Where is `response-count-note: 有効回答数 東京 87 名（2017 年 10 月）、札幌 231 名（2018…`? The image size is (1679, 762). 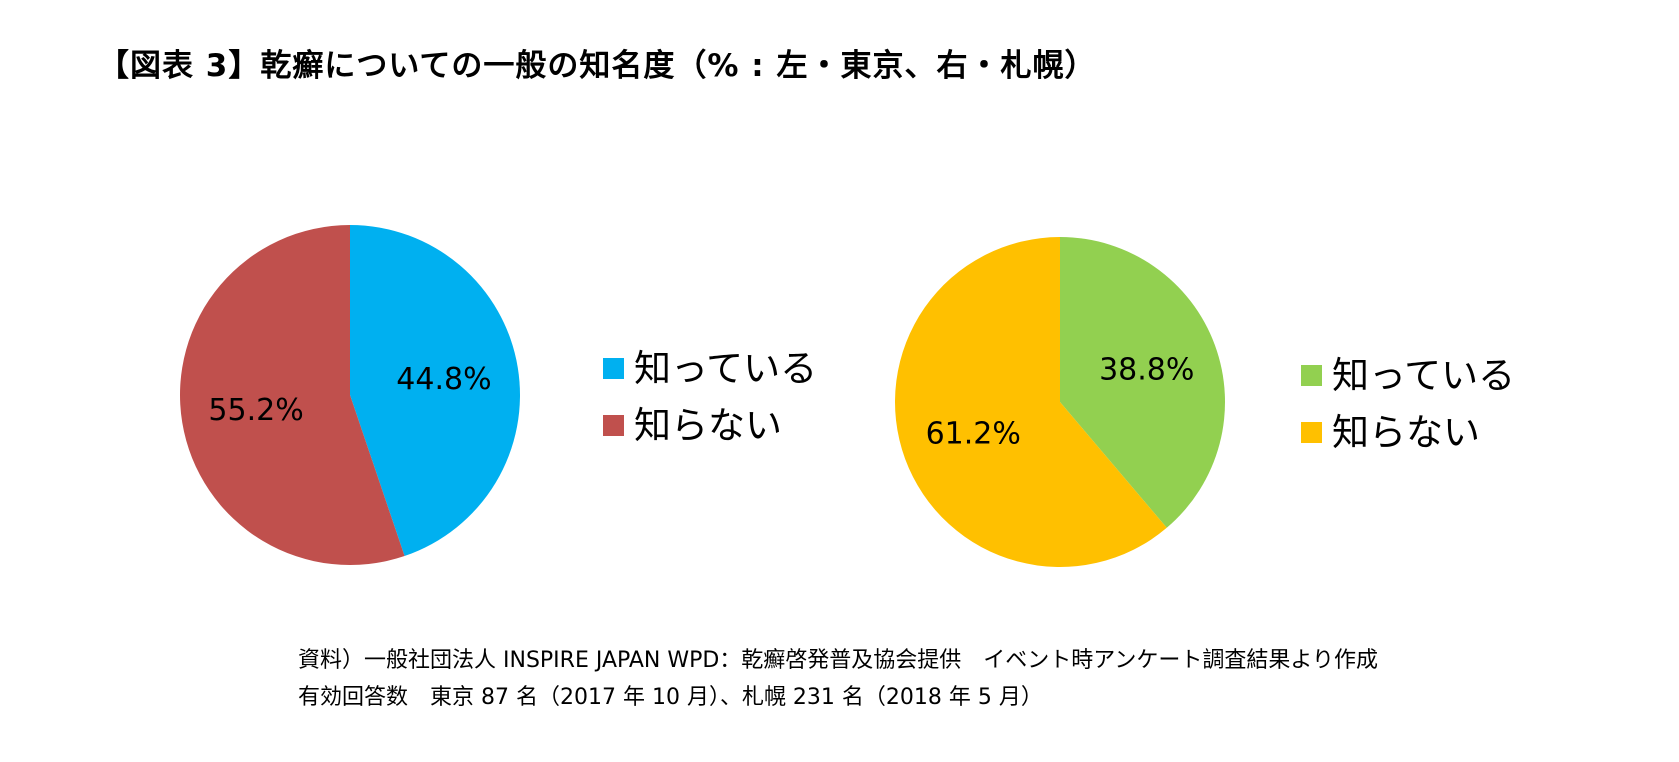 response-count-note: 有効回答数 東京 87 名（2017 年 10 月）、札幌 231 名（2018… is located at coordinates (670, 697).